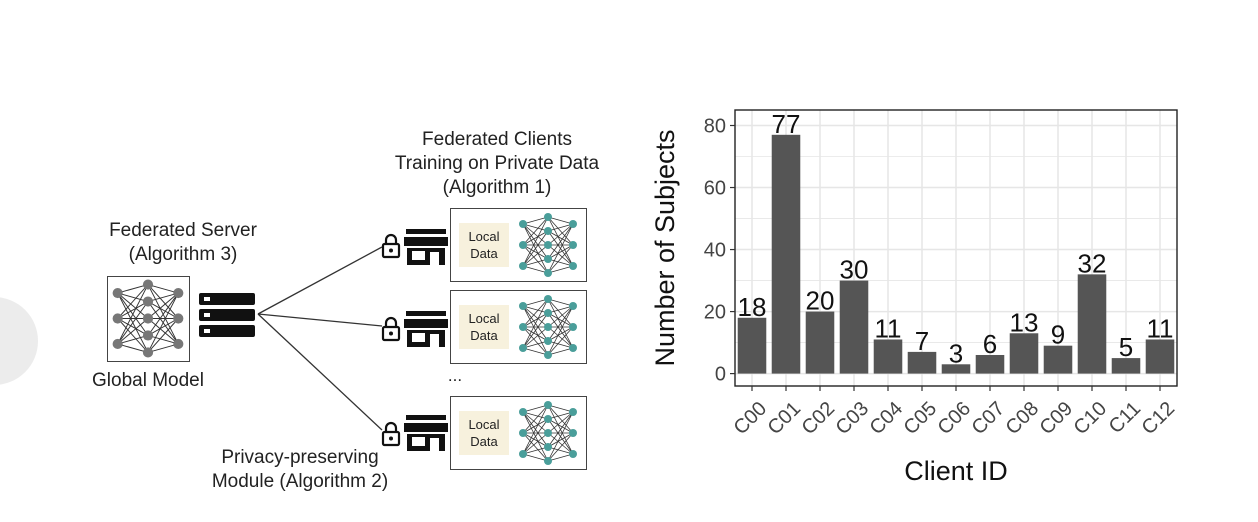  I want to click on bar-value-label: 5, so click(1126, 347).